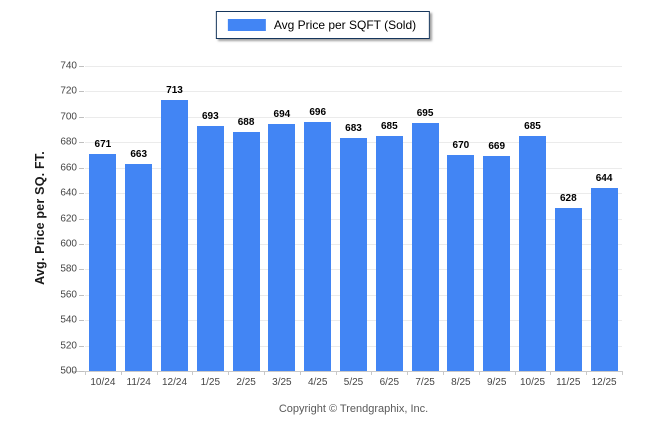 The height and width of the screenshot is (434, 646). Describe the element at coordinates (604, 178) in the screenshot. I see `bar-value-label: 644` at that location.